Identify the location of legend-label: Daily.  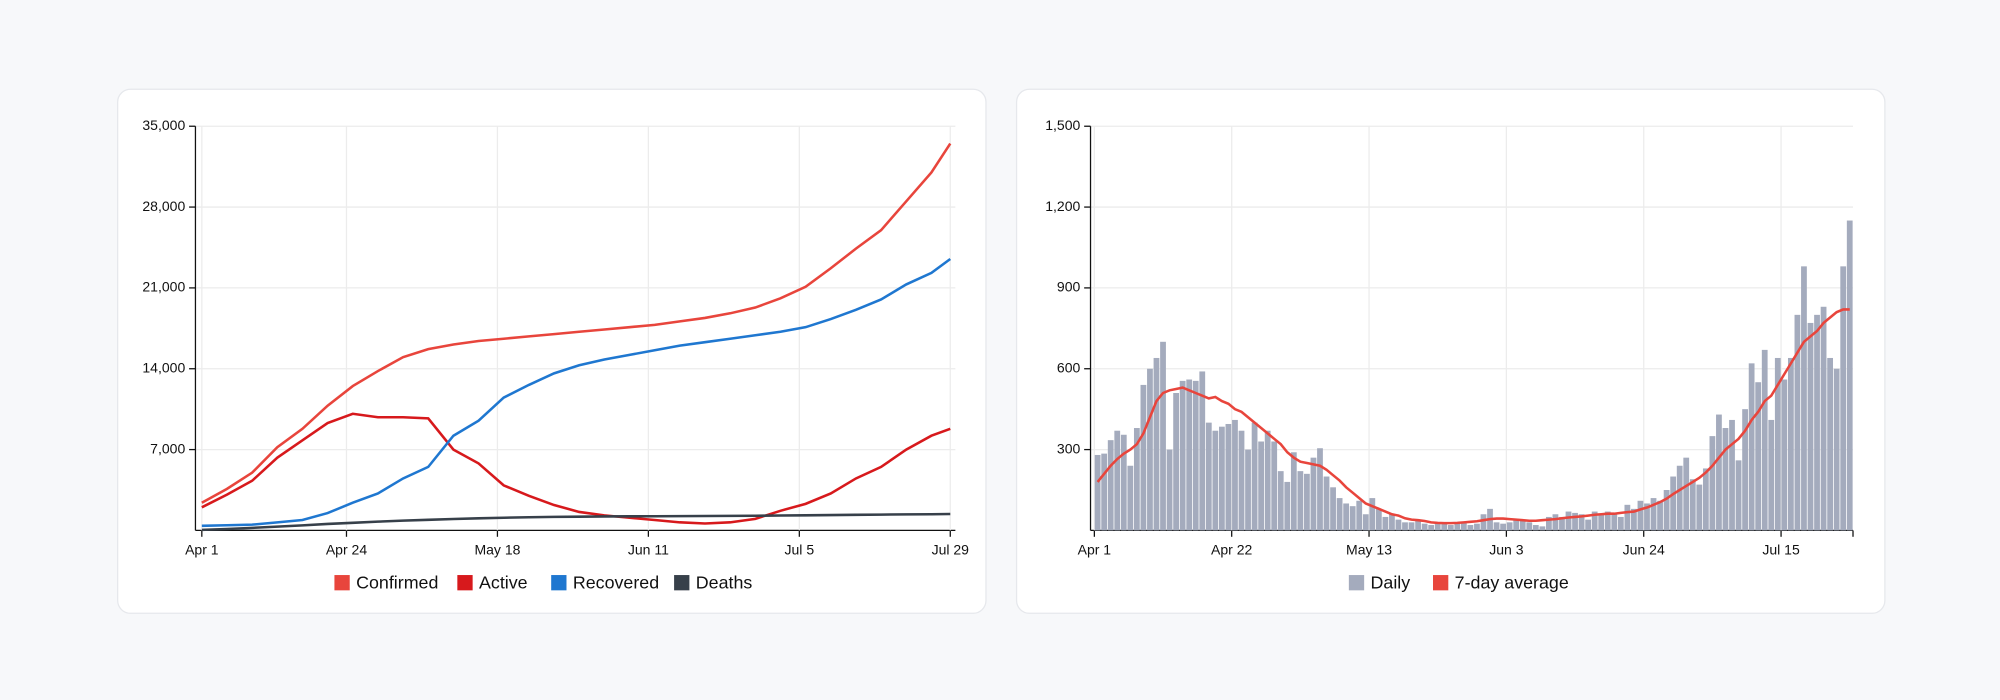
(1391, 583).